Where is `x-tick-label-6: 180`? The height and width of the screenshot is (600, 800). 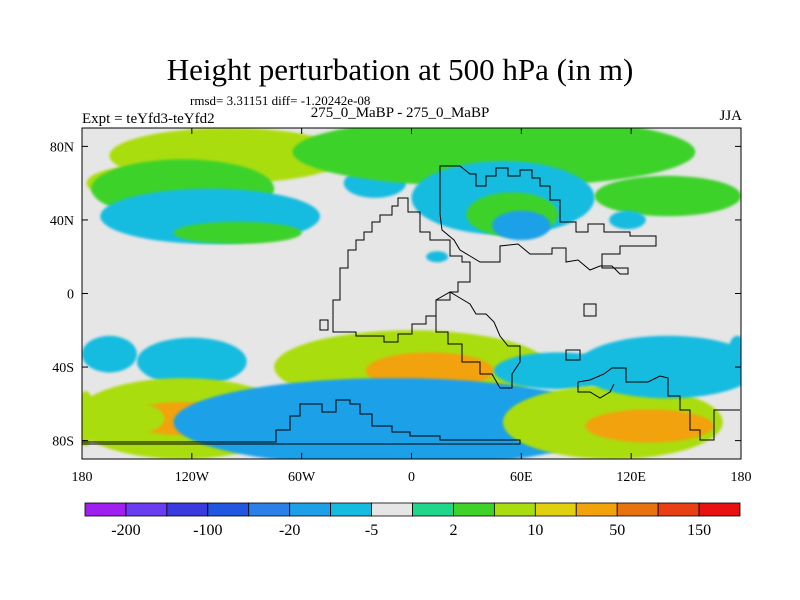
x-tick-label-6: 180 is located at coordinates (741, 477).